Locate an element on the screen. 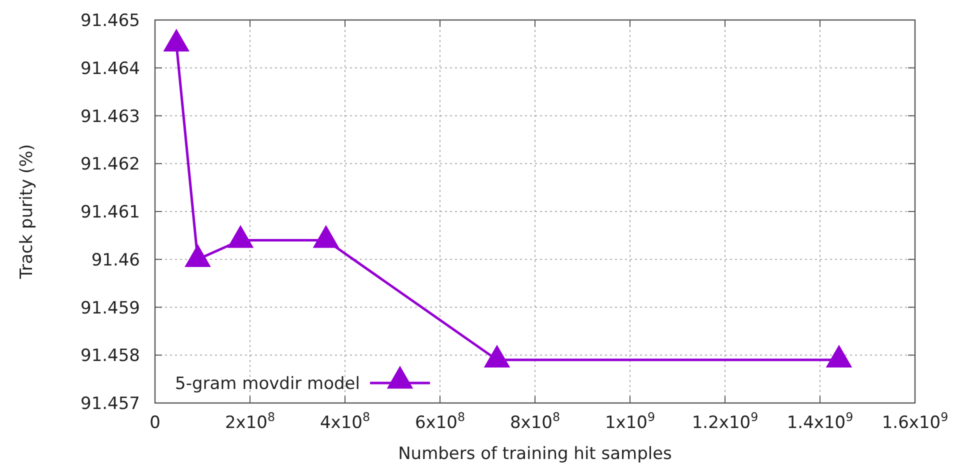  x-tick-label: 1.6x10$^{9}$ is located at coordinates (915, 421).